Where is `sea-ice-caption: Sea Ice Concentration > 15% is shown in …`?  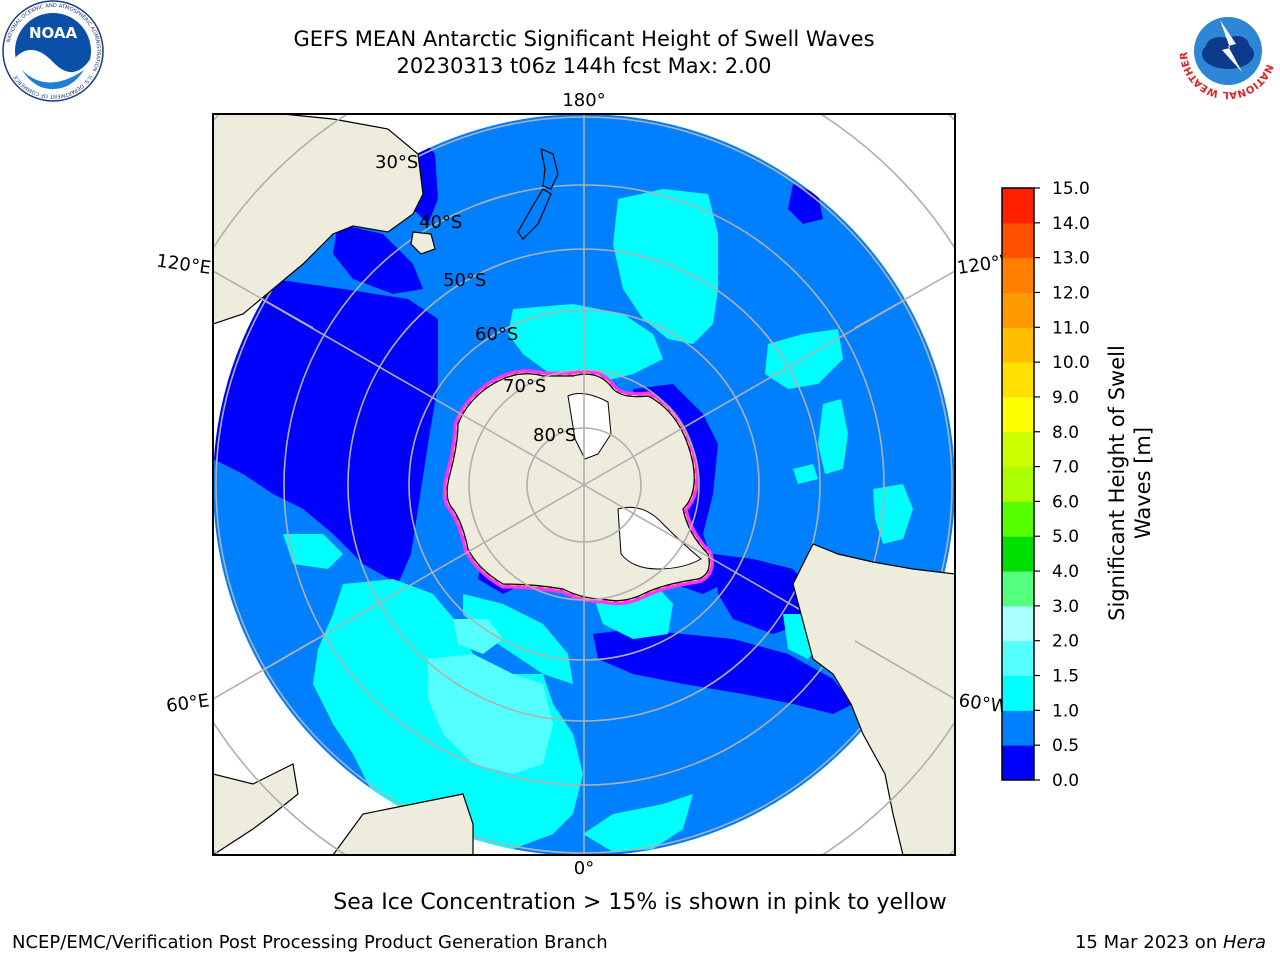
sea-ice-caption: Sea Ice Concentration > 15% is shown in … is located at coordinates (640, 902).